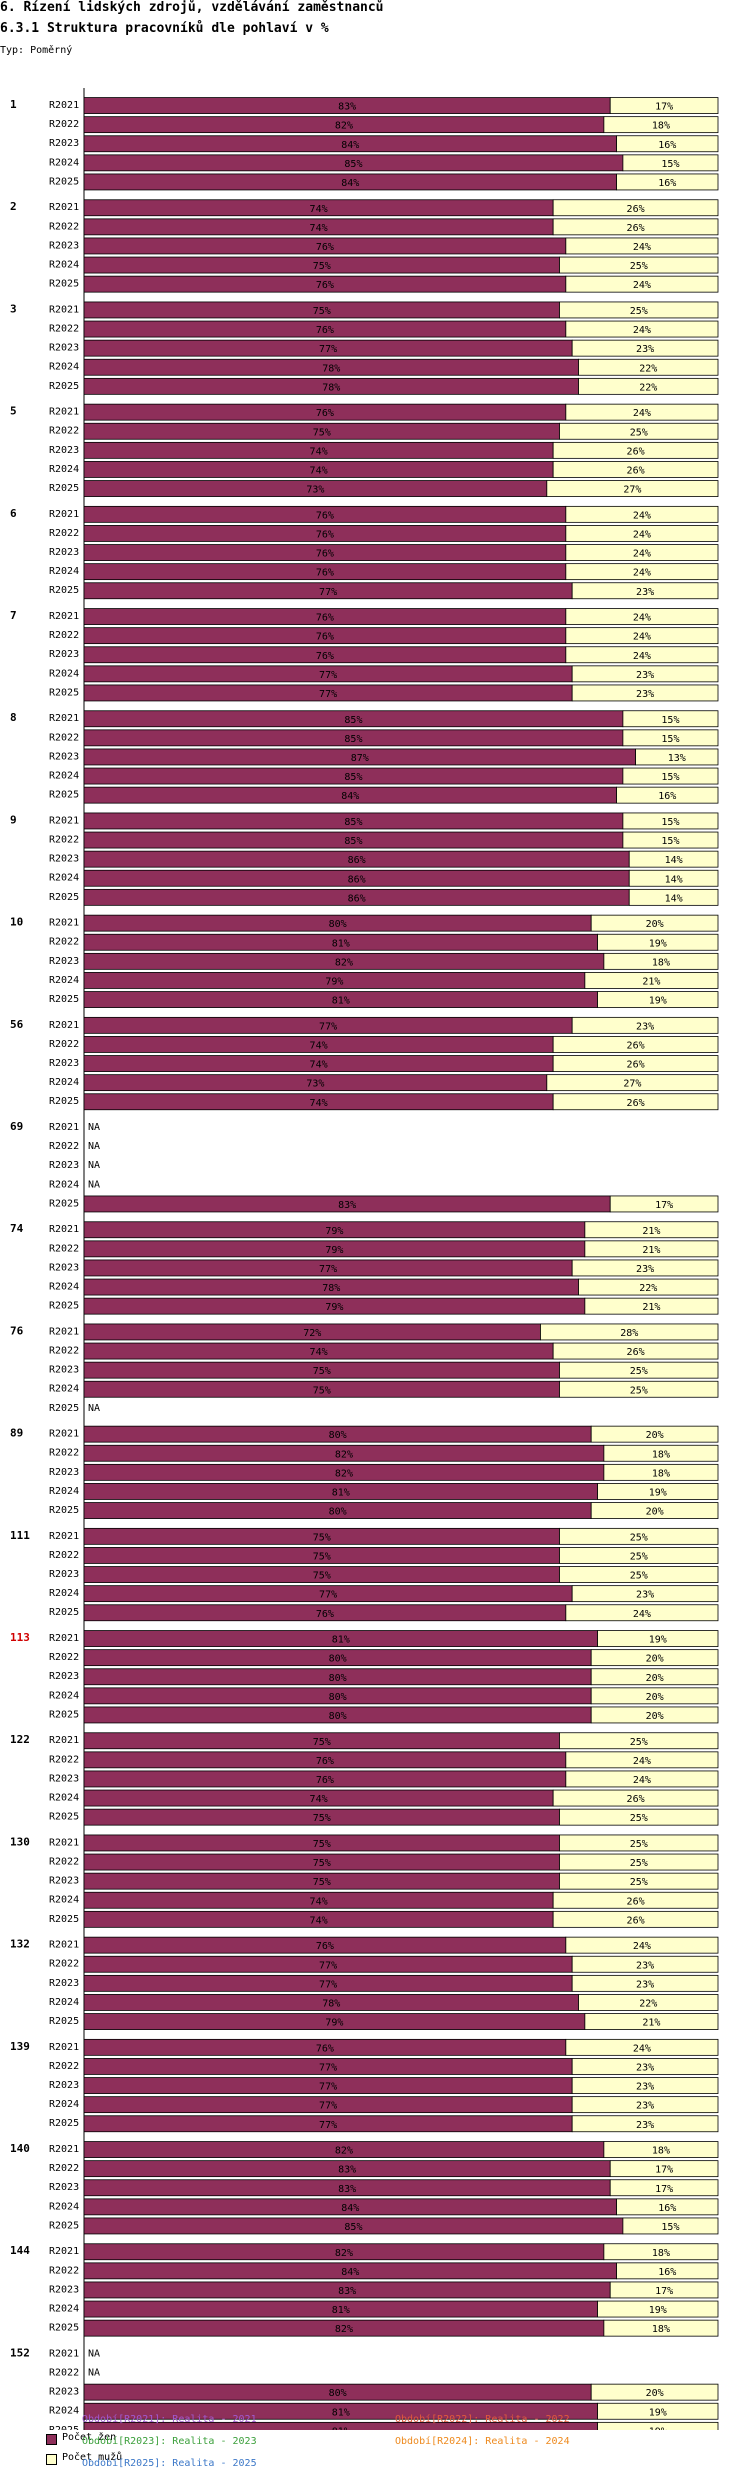  I want to click on group-label-74: 74, so click(17, 1228).